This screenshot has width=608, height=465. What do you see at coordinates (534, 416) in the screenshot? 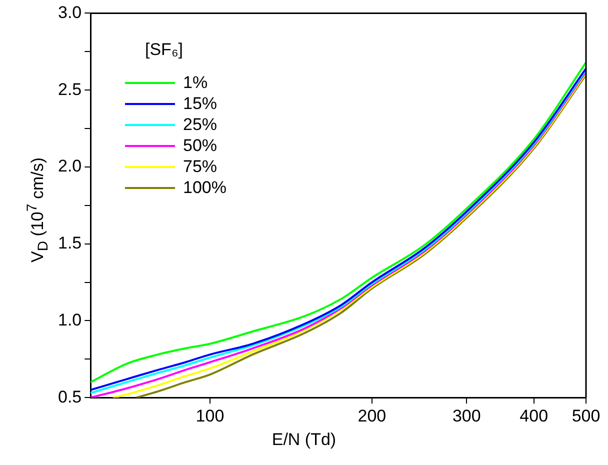
I see `x-tick-label: 400` at bounding box center [534, 416].